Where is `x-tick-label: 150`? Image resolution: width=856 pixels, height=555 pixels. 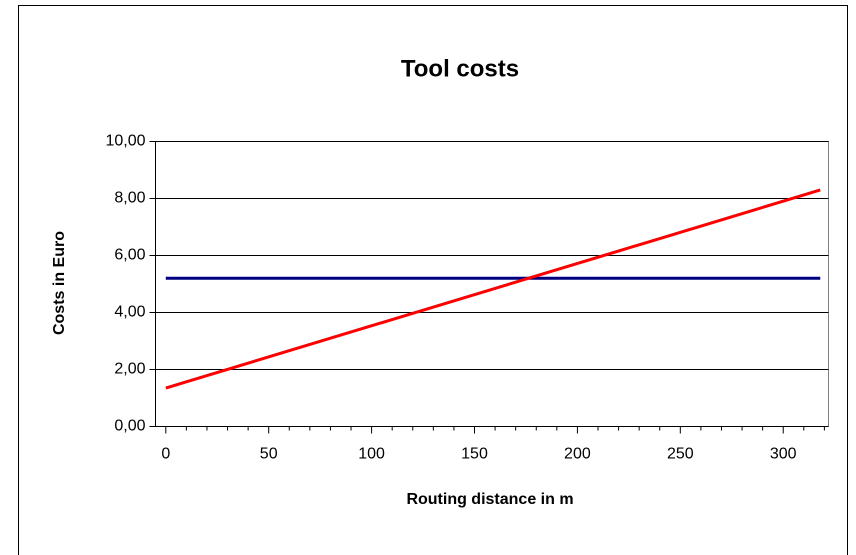
x-tick-label: 150 is located at coordinates (474, 454).